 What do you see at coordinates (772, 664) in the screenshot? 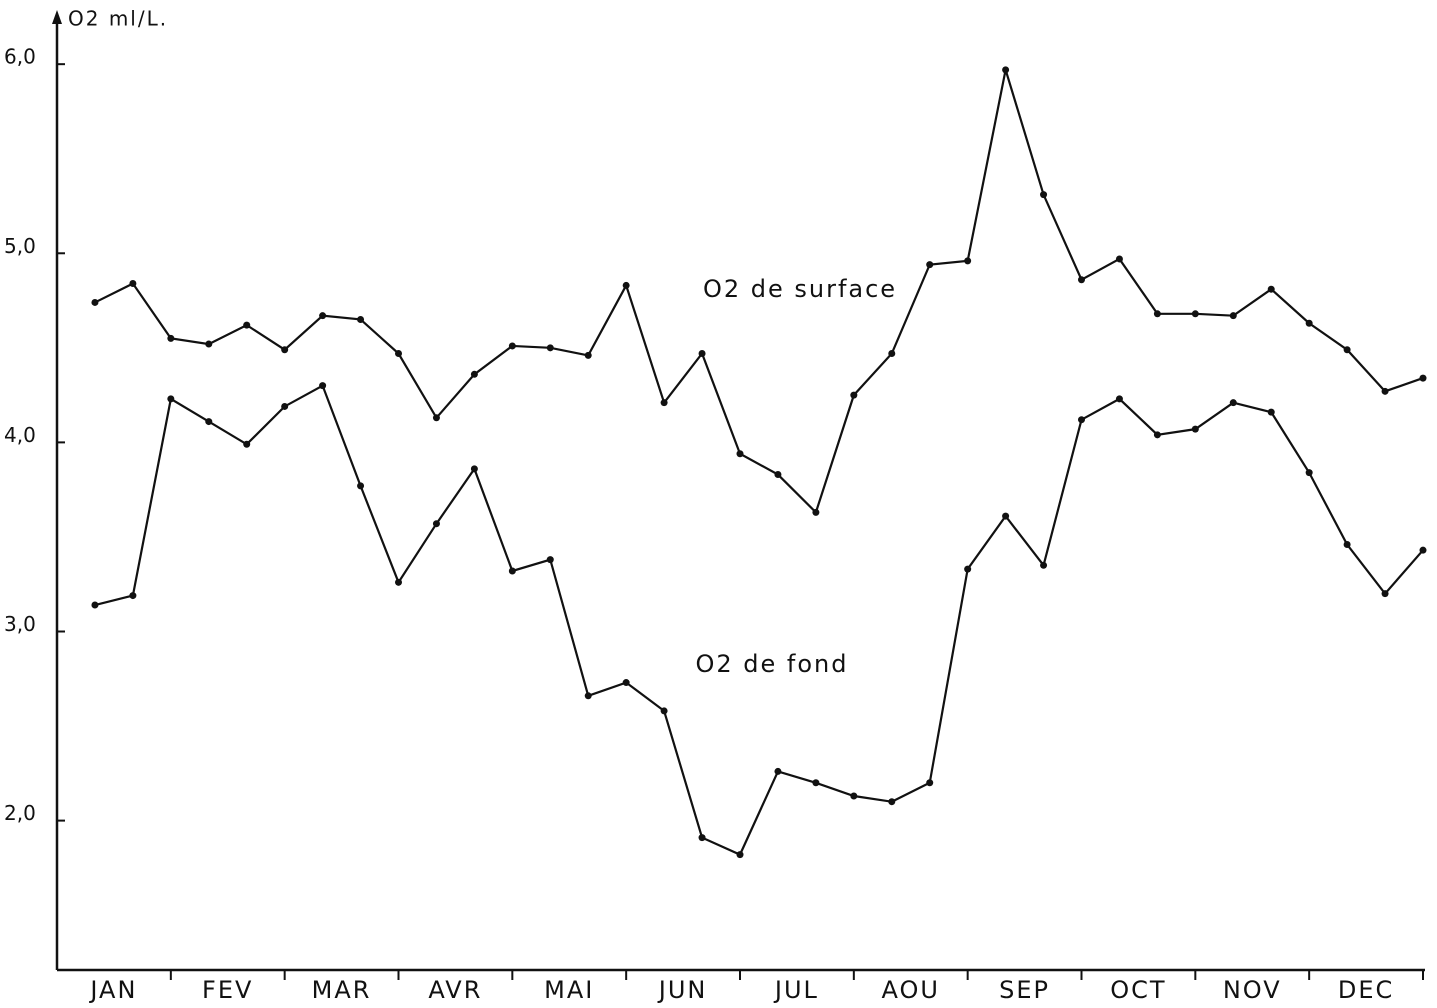
I see `series-label: O2 de fond` at bounding box center [772, 664].